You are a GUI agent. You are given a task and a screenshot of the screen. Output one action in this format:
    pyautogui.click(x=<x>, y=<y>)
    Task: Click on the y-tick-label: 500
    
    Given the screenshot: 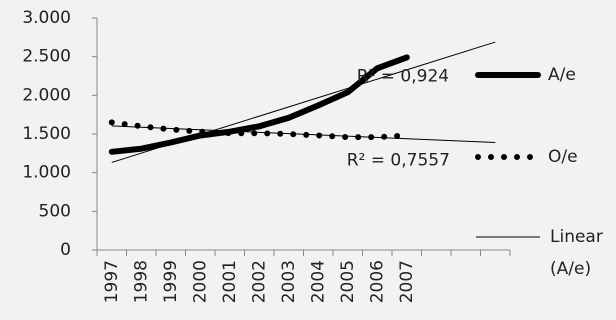 What is the action you would take?
    pyautogui.click(x=55, y=211)
    